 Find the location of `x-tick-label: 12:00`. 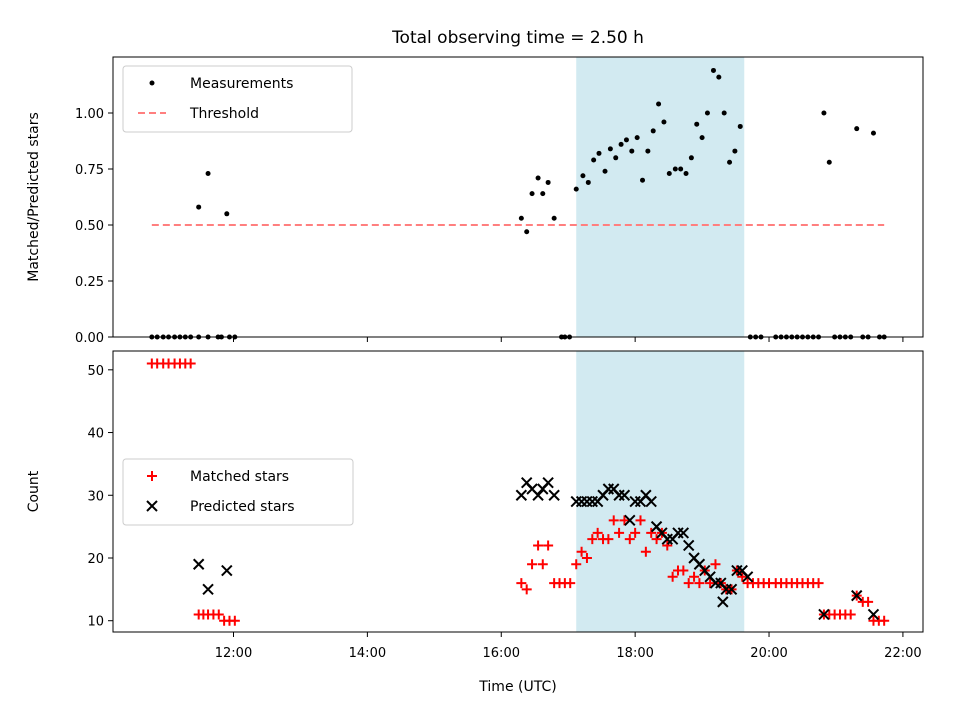

x-tick-label: 12:00 is located at coordinates (233, 653).